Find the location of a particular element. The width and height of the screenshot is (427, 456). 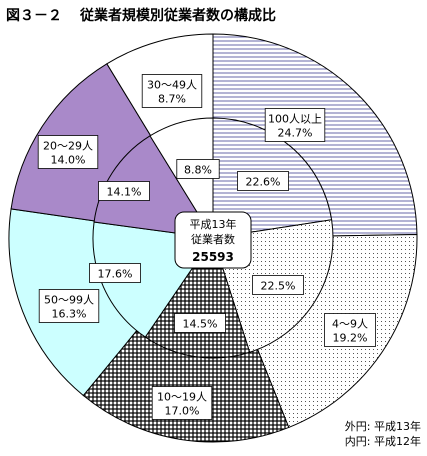

inner-label-text-0-0: 22.6% is located at coordinates (263, 182).